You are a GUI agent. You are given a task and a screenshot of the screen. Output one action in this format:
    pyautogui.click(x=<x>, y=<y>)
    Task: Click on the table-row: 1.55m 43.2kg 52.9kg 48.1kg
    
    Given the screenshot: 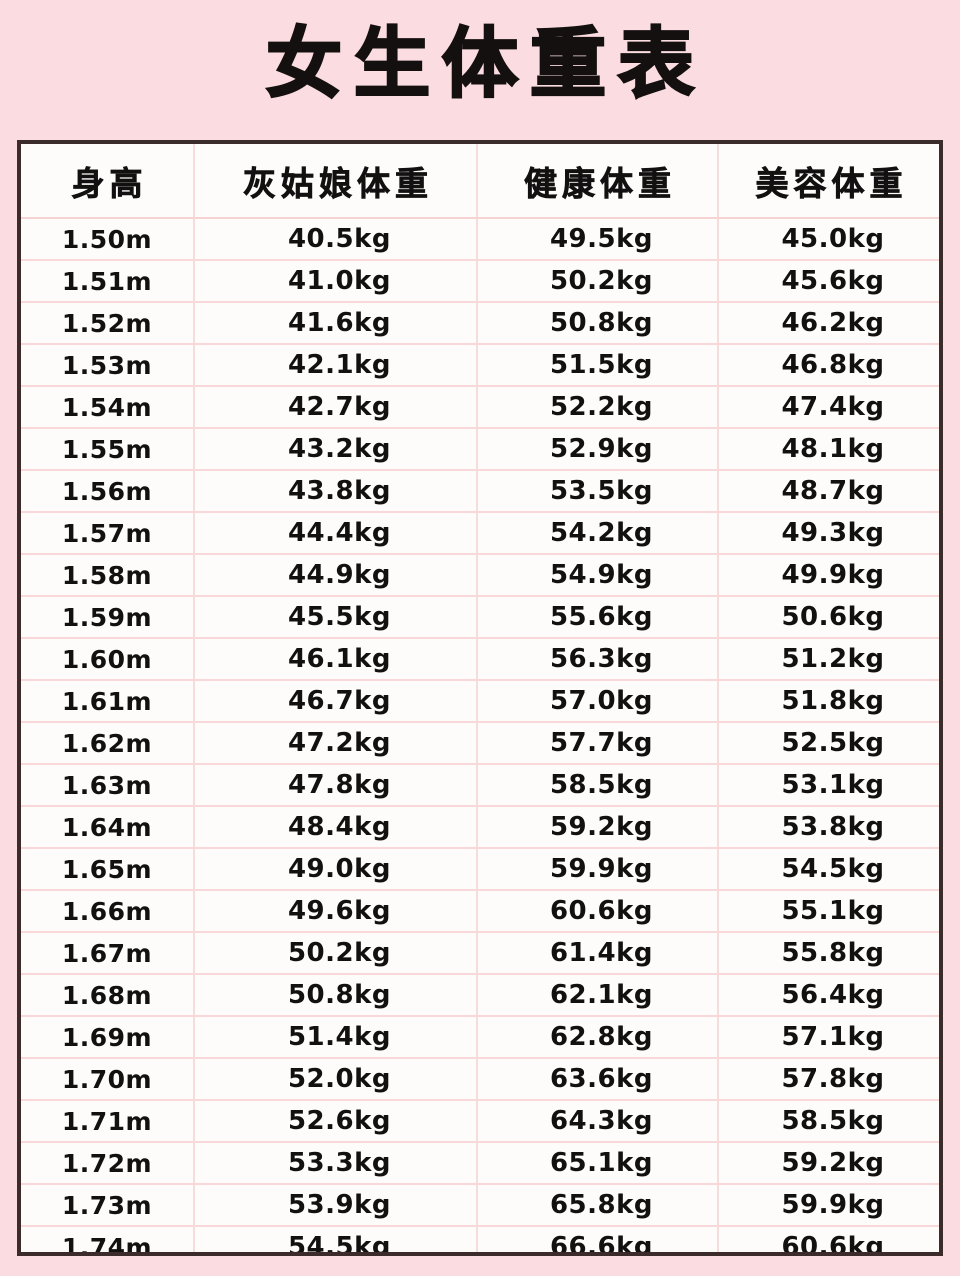 What is the action you would take?
    pyautogui.click(x=480, y=449)
    